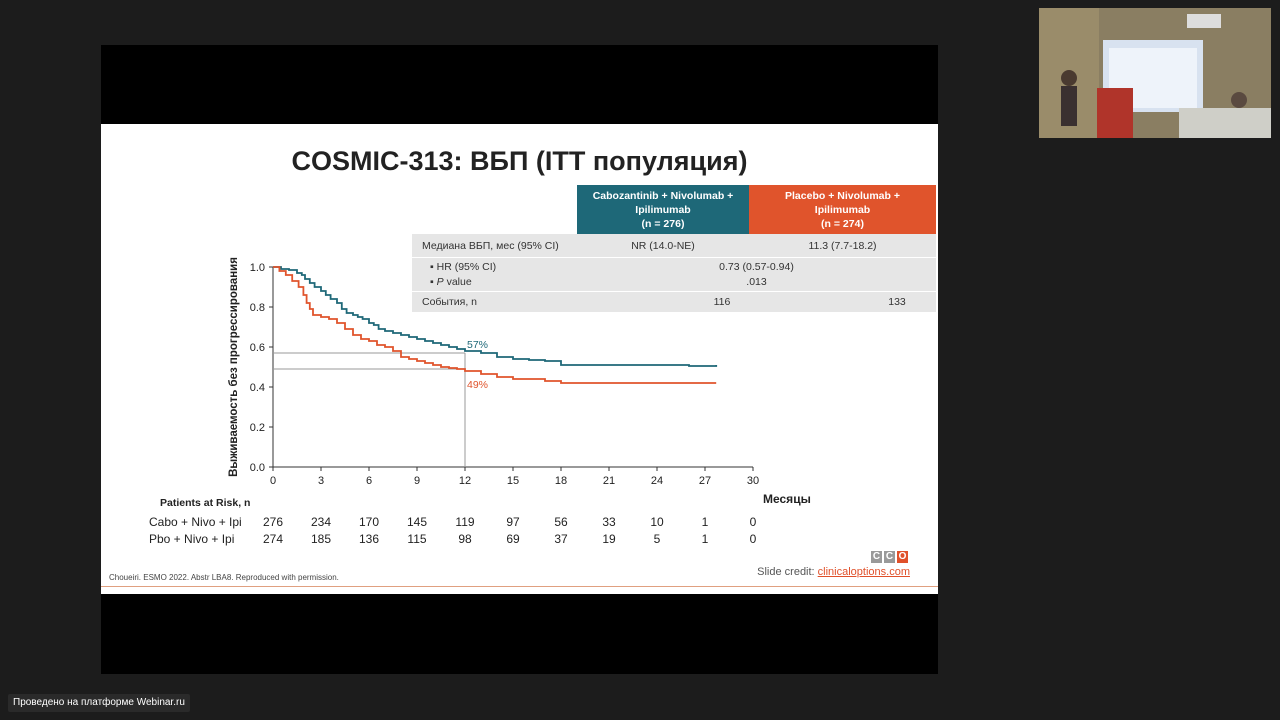  What do you see at coordinates (369, 539) in the screenshot?
I see `risk-value: 136` at bounding box center [369, 539].